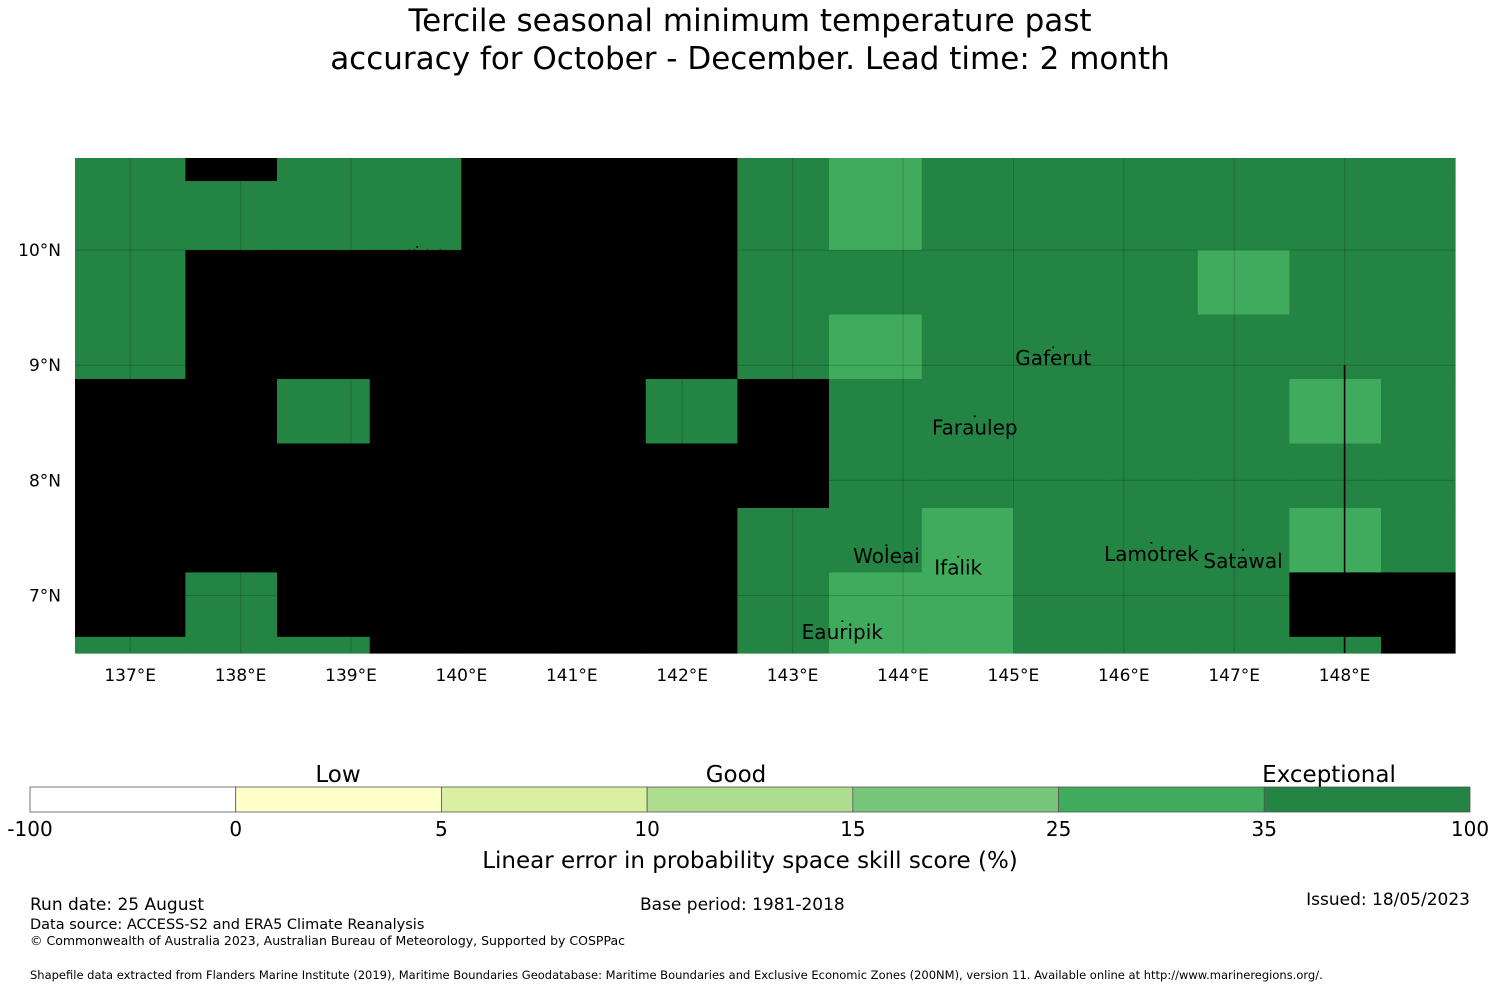 The image size is (1500, 990). Describe the element at coordinates (29, 829) in the screenshot. I see `legend-tick-label: -100` at that location.